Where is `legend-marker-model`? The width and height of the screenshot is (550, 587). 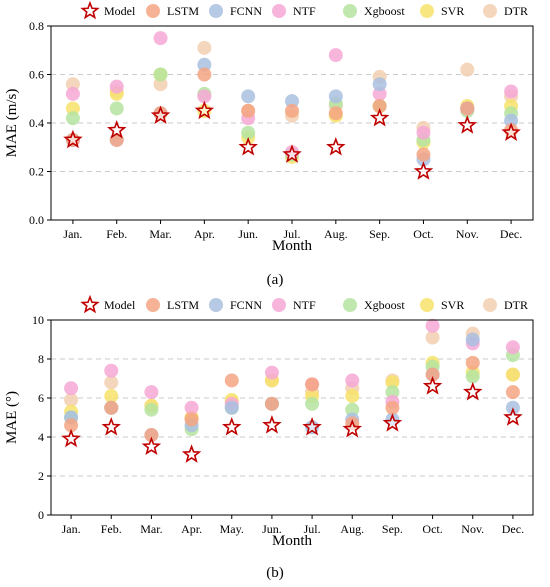 legend-marker-model is located at coordinates (90, 10).